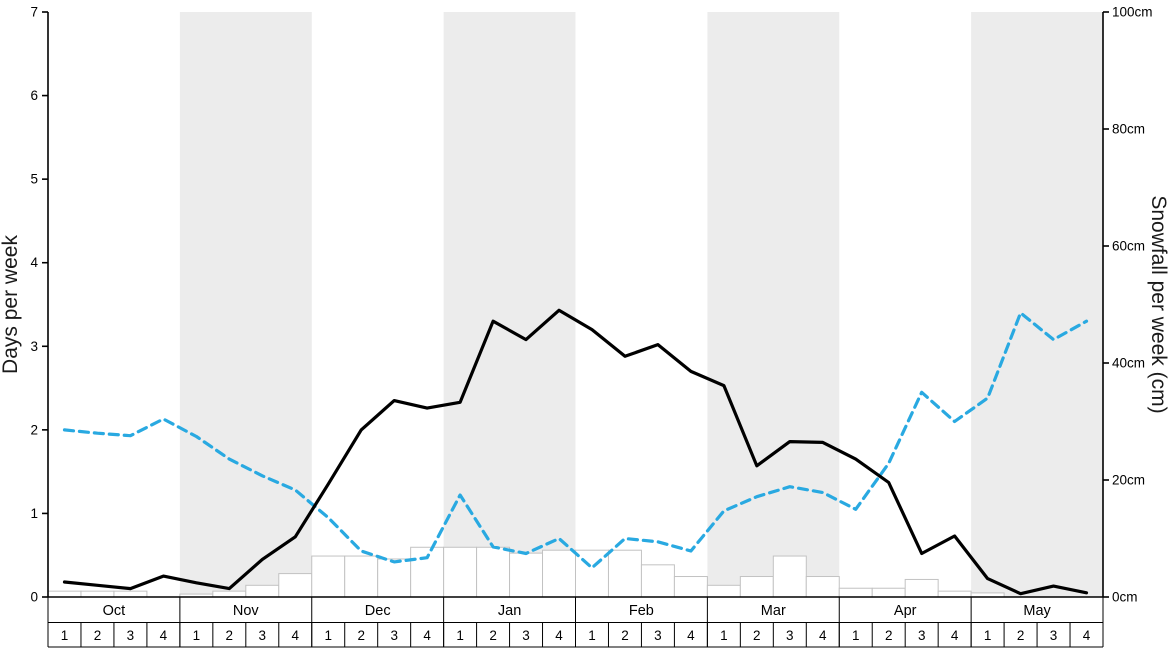  I want to click on month-band-mar, so click(773, 304).